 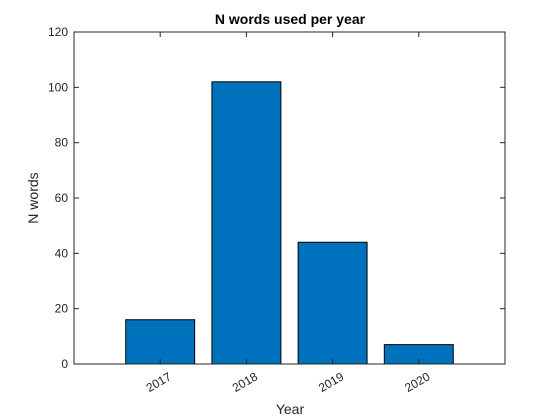 I want to click on bar-2018, so click(x=246, y=223).